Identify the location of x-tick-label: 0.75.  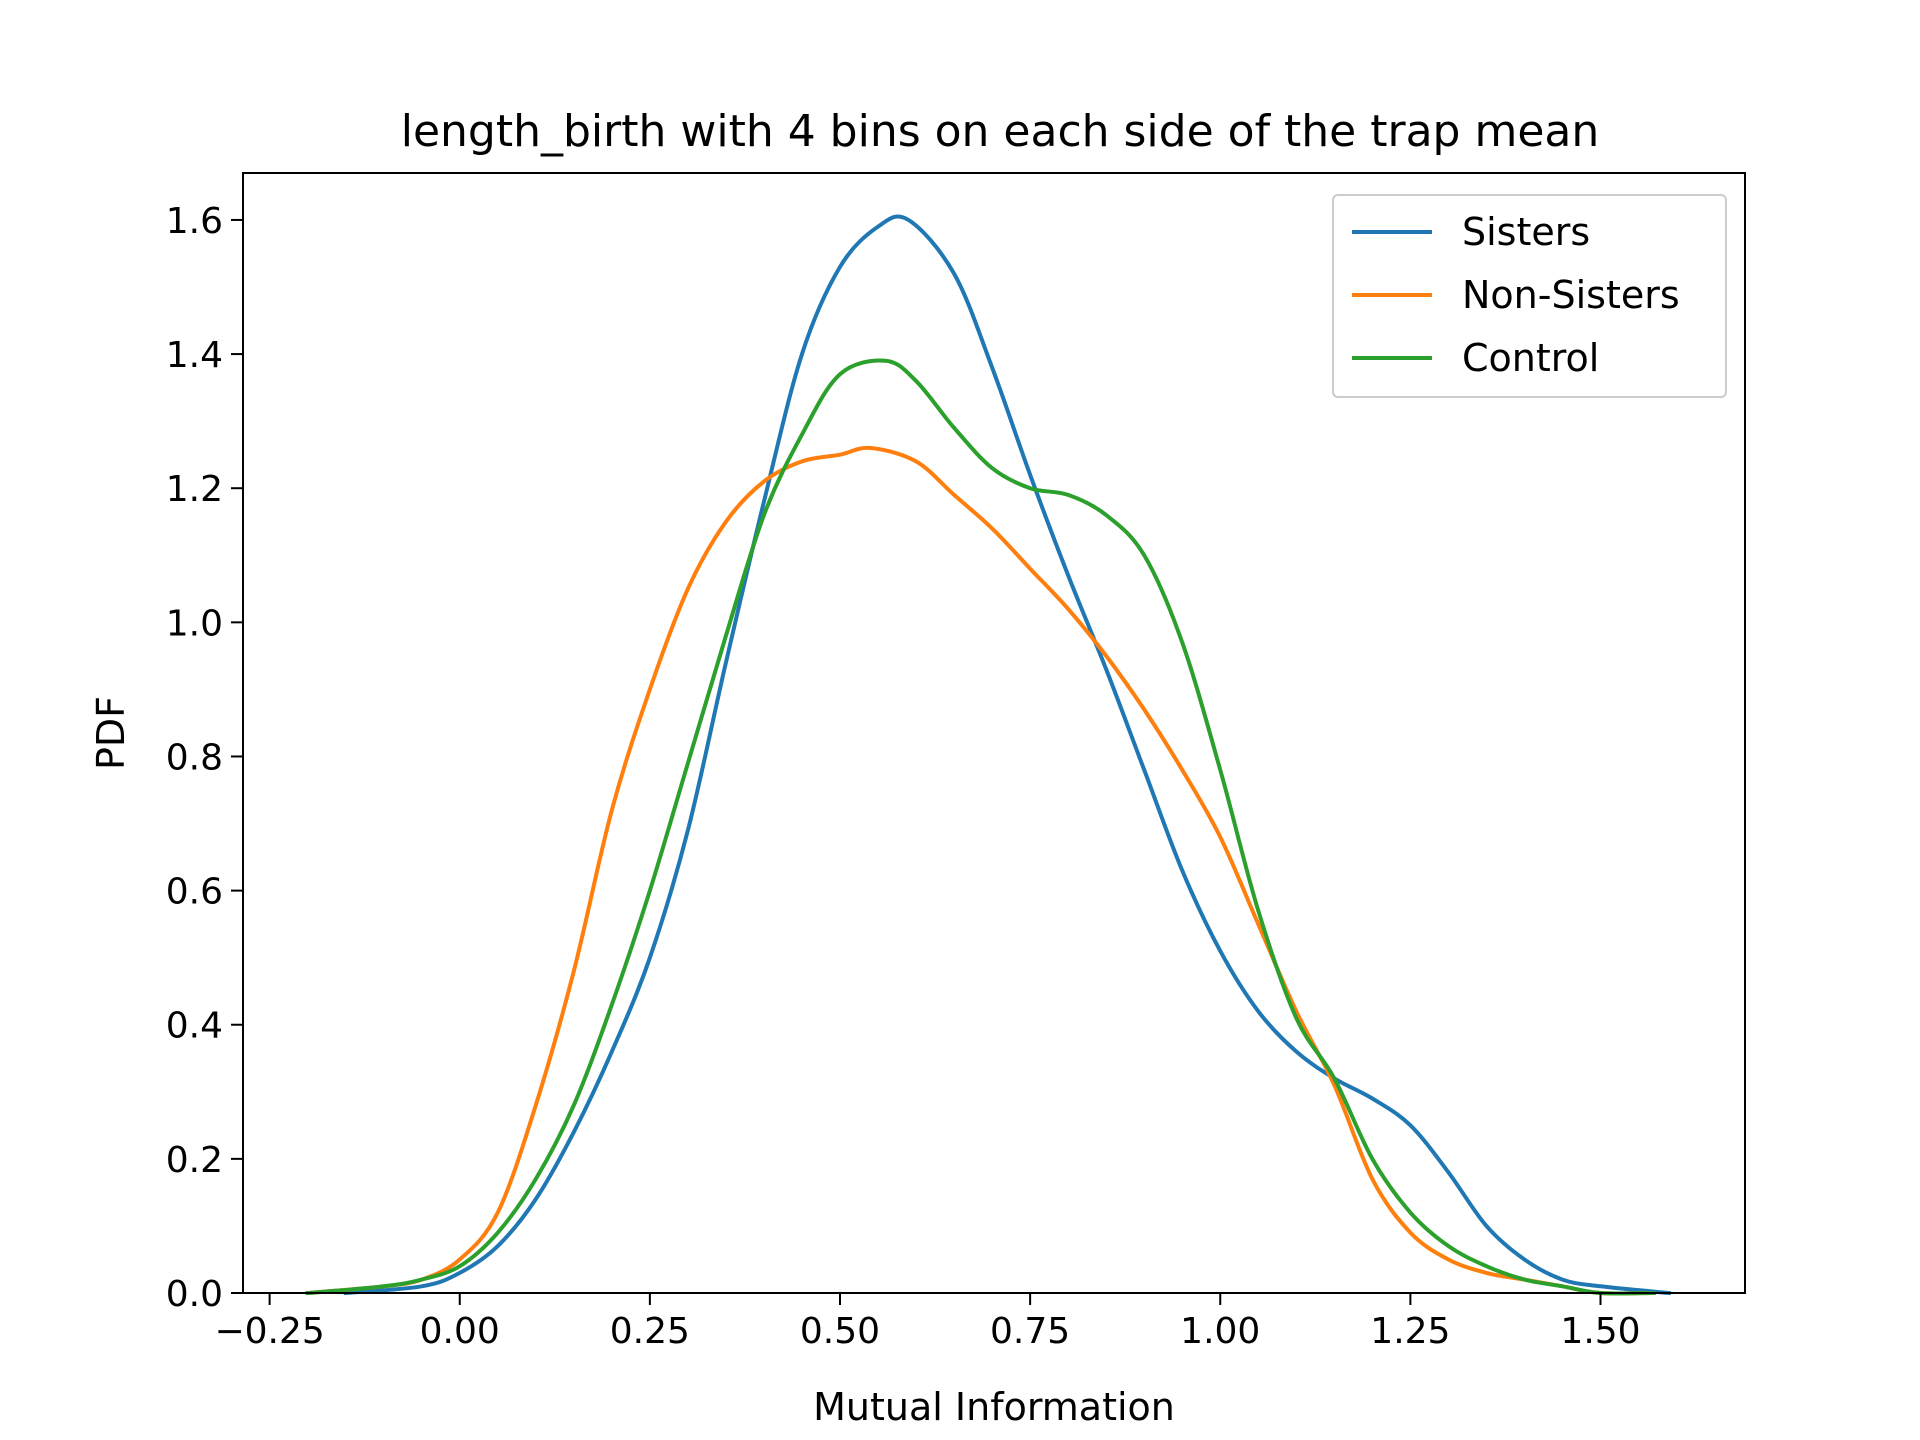
(1030, 1331).